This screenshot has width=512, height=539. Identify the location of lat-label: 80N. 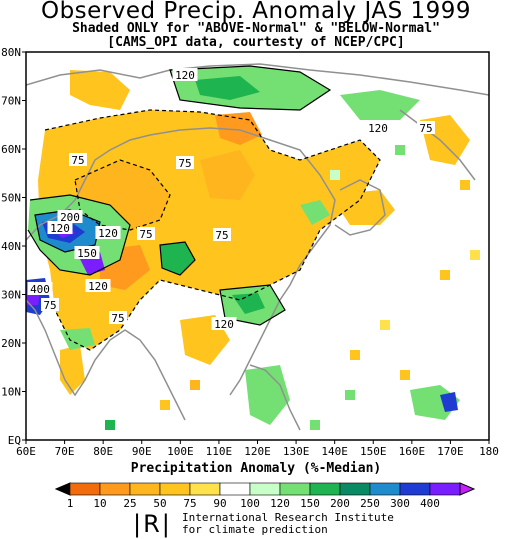
(11, 52).